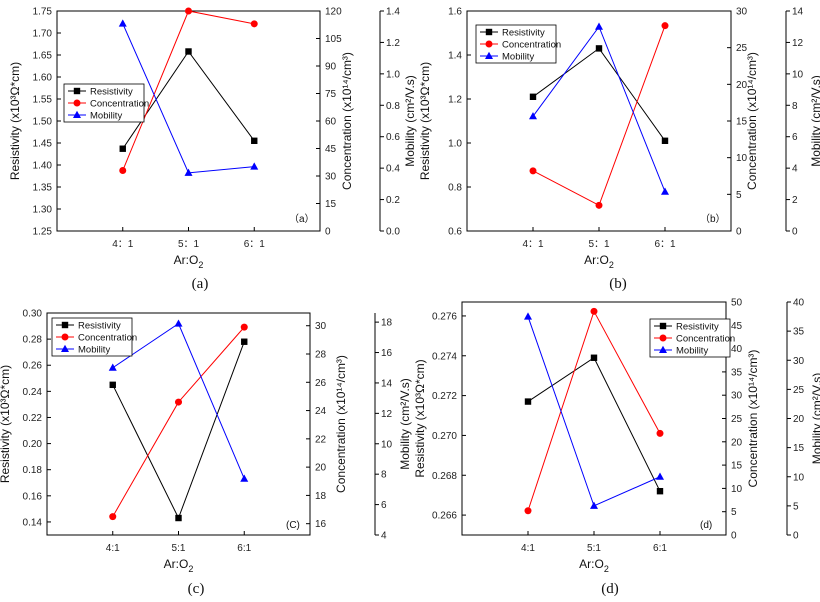 Image resolution: width=820 pixels, height=602 pixels. Describe the element at coordinates (189, 244) in the screenshot. I see `x-axis-tick-label: 5：1` at that location.